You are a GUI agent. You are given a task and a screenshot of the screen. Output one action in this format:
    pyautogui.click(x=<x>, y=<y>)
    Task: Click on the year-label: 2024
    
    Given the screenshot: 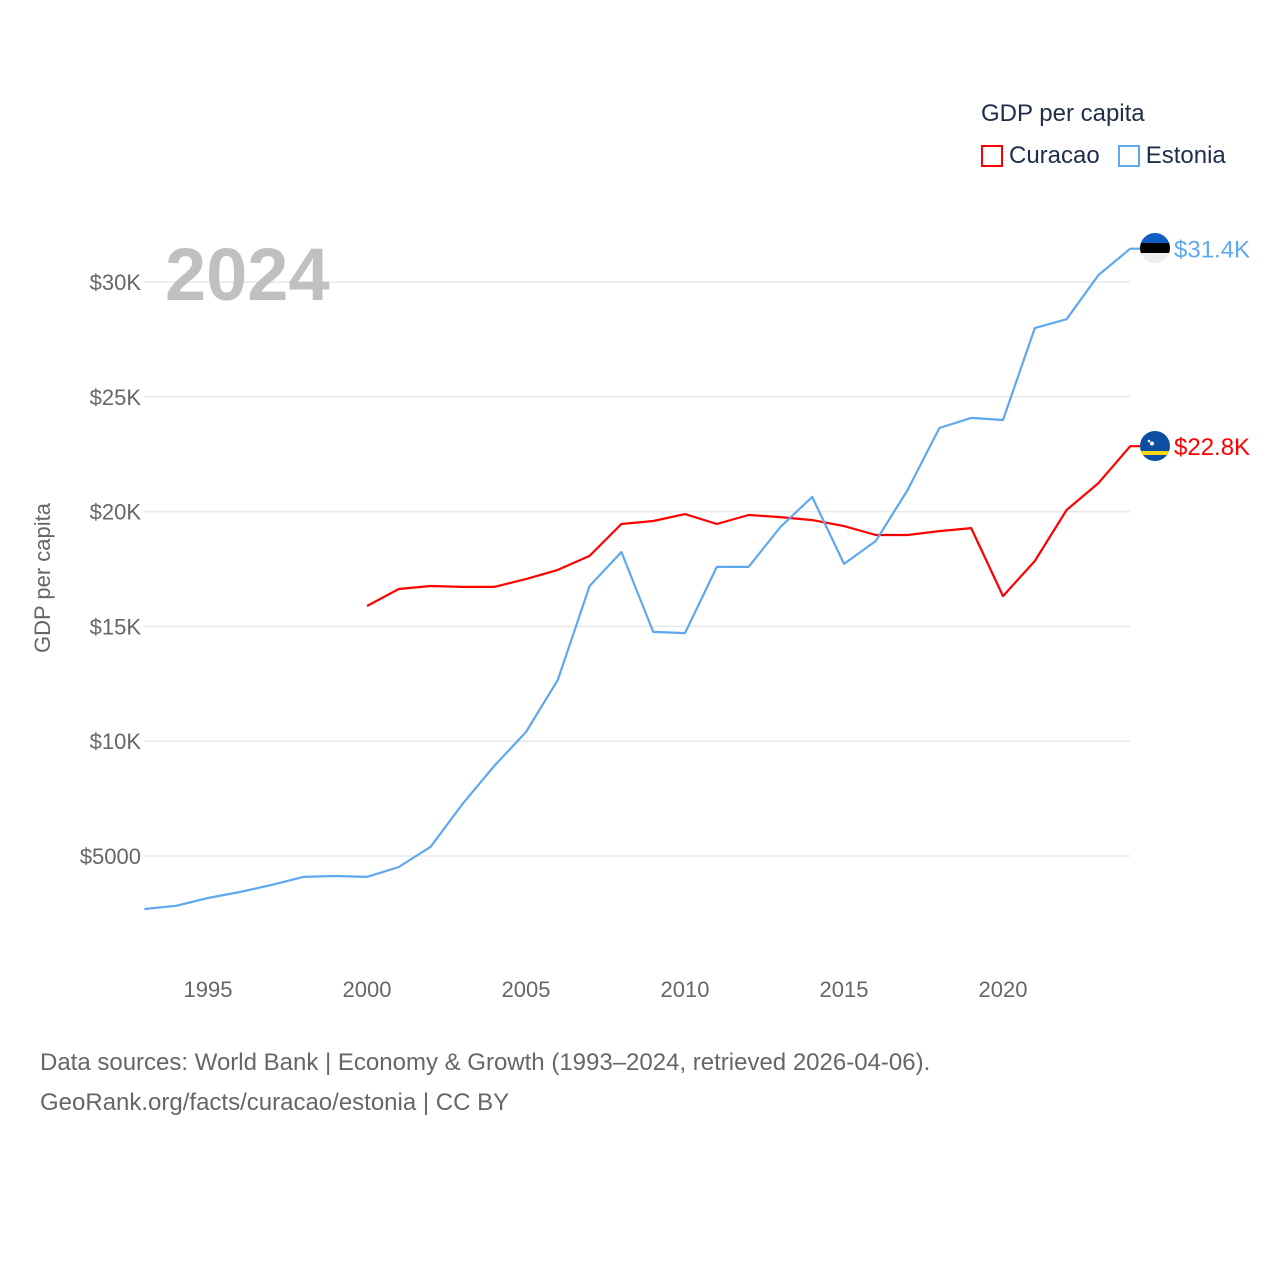 What is the action you would take?
    pyautogui.click(x=247, y=274)
    